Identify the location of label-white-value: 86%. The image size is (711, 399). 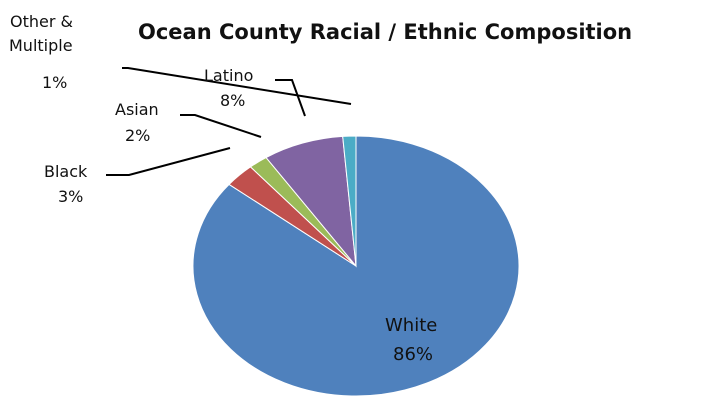
(413, 354).